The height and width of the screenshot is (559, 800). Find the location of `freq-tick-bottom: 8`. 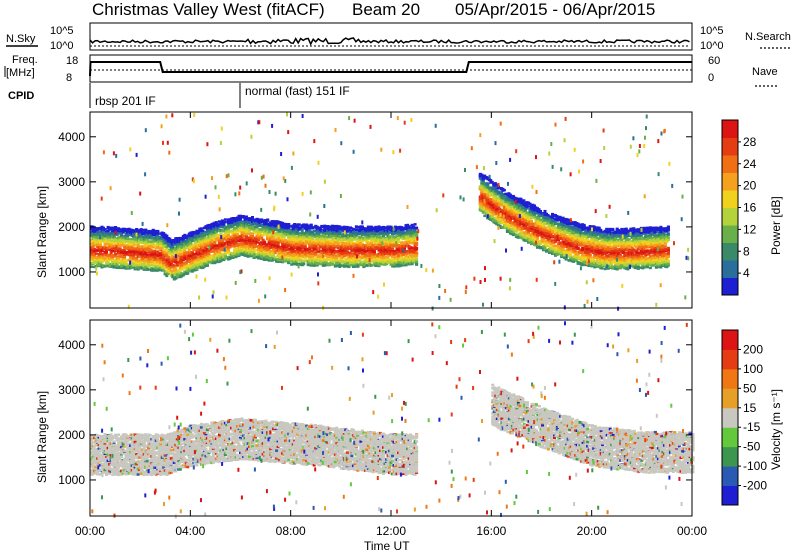

freq-tick-bottom: 8 is located at coordinates (69, 78).